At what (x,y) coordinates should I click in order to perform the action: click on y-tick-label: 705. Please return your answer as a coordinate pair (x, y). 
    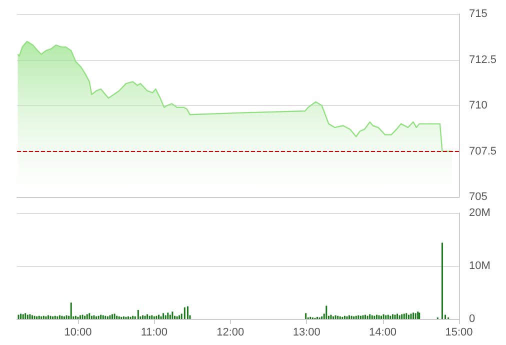
    Looking at the image, I should click on (478, 197).